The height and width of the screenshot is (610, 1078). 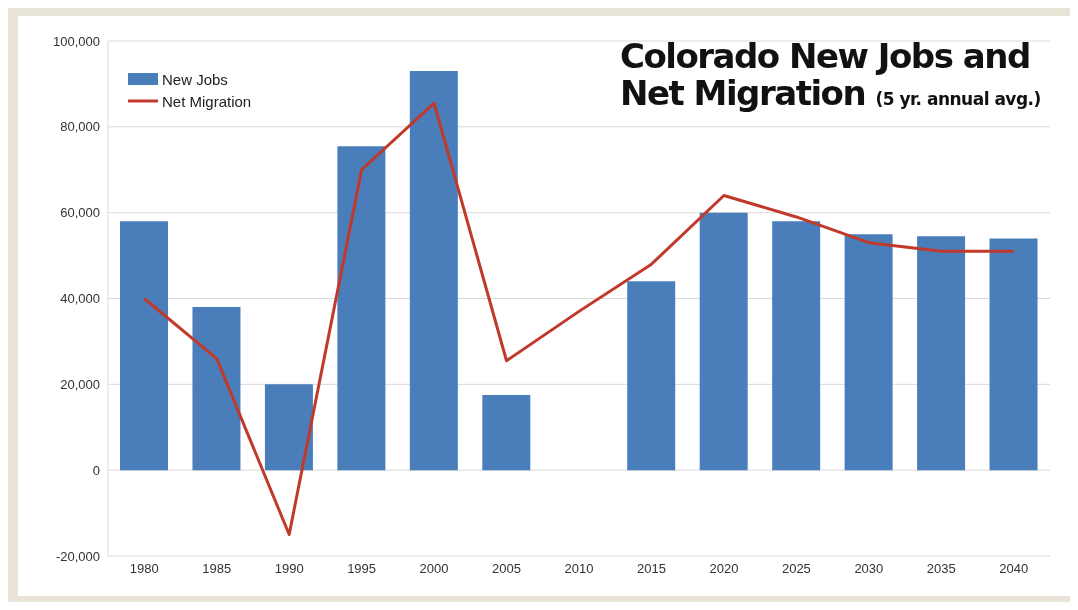 What do you see at coordinates (651, 569) in the screenshot?
I see `x-tick-label: 2015` at bounding box center [651, 569].